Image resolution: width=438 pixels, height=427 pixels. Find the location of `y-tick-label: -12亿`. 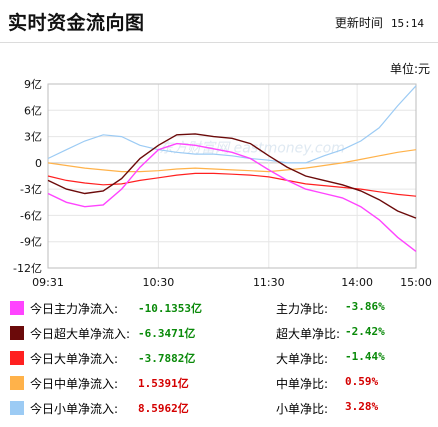

y-tick-label: -12亿 is located at coordinates (27, 268).